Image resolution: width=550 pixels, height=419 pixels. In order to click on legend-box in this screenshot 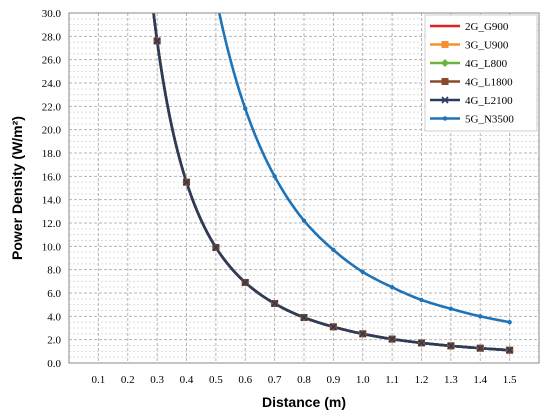, I will do `click(481, 73)`.